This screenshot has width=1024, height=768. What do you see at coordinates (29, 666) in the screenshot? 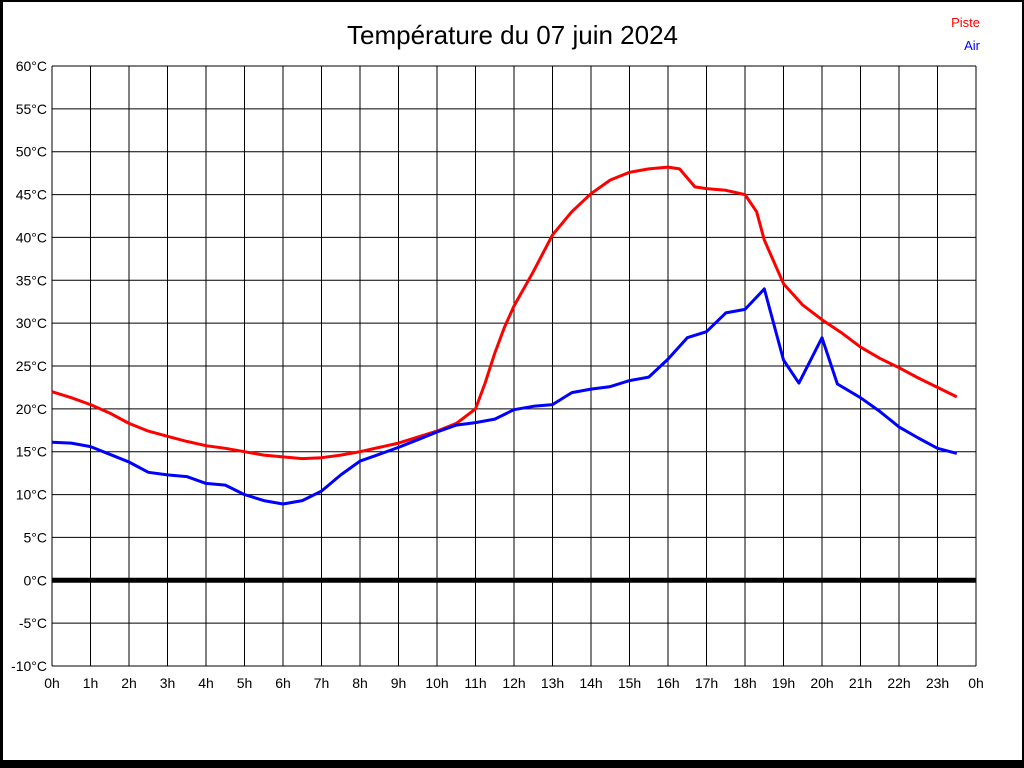
I see `y-axis-tick-label: -10°C` at bounding box center [29, 666].